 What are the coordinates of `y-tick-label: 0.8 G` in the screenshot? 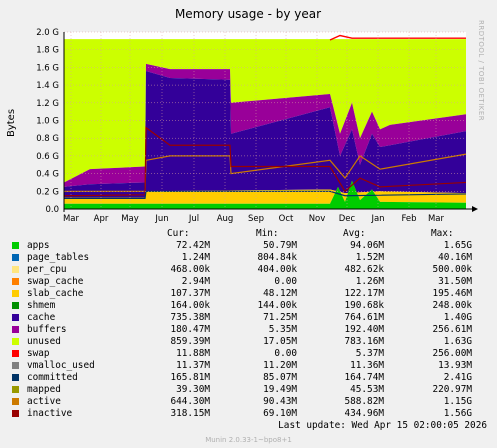 It's located at (47, 139).